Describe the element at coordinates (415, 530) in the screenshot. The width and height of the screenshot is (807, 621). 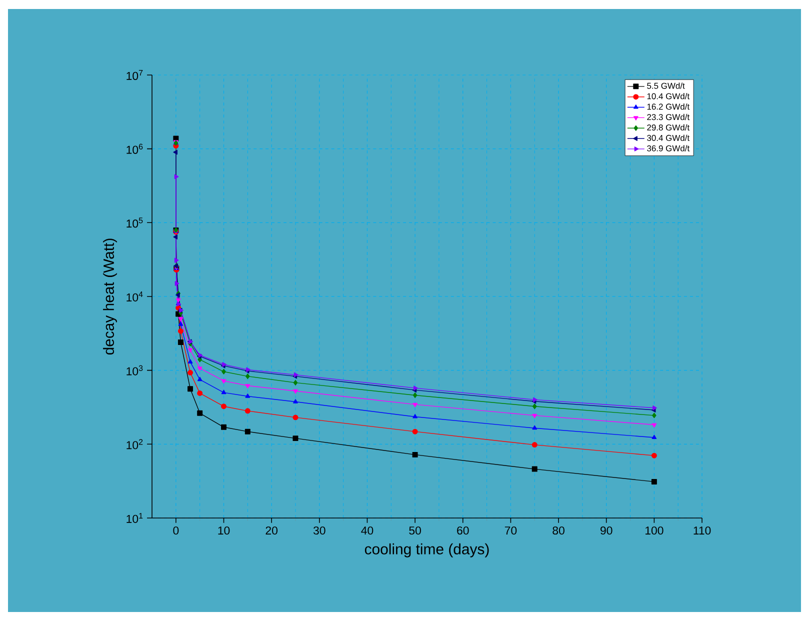
I see `x-tick-label: 50` at that location.